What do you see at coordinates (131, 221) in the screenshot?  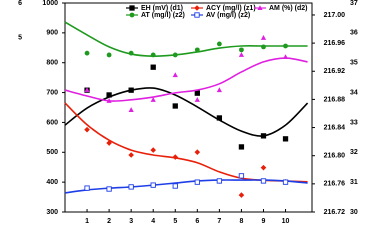 I see `x-tick-label: 3` at bounding box center [131, 221].